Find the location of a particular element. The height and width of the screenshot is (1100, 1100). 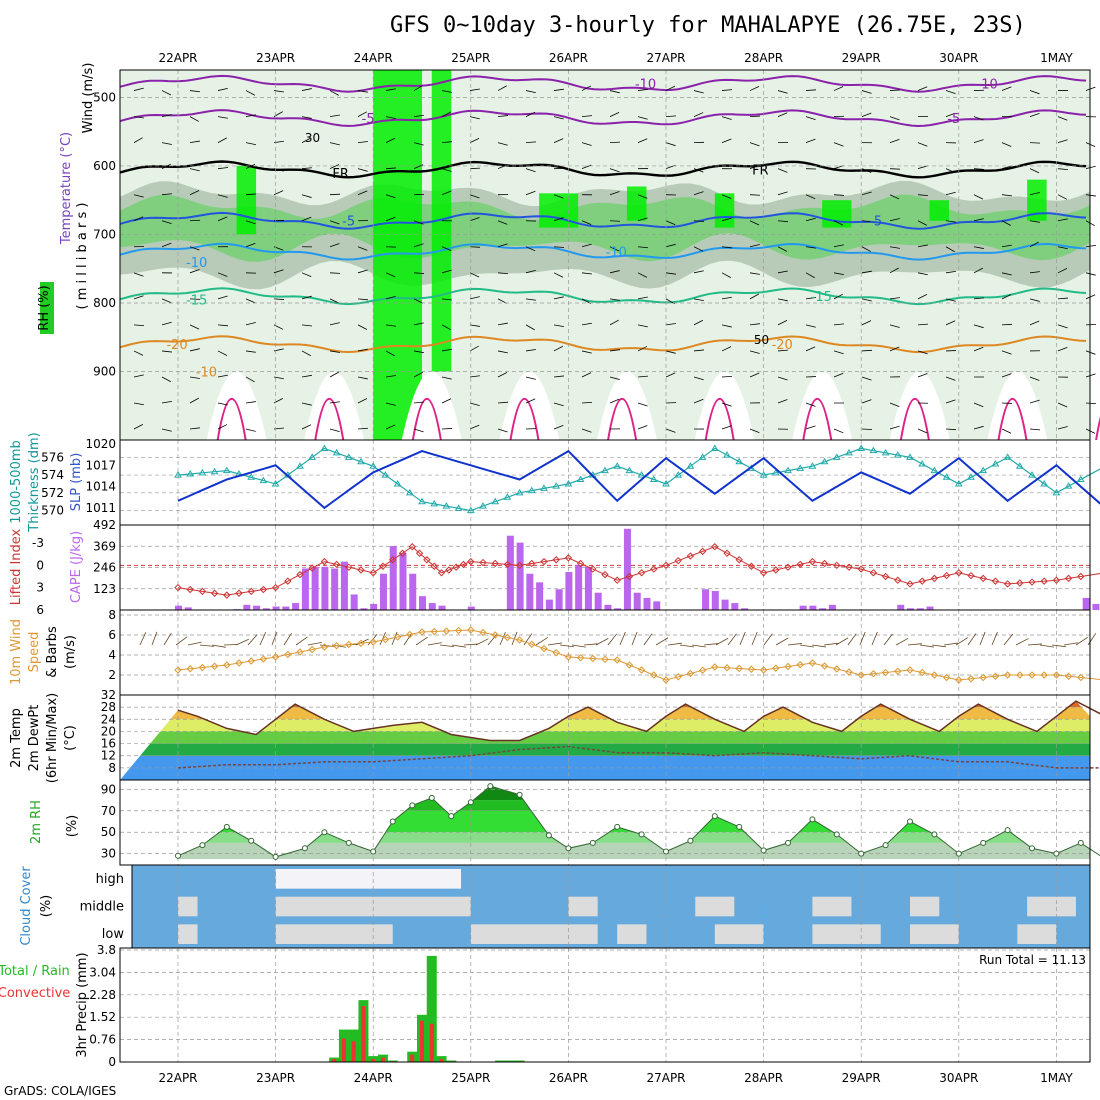

top-date-label: 26APR is located at coordinates (568, 58).